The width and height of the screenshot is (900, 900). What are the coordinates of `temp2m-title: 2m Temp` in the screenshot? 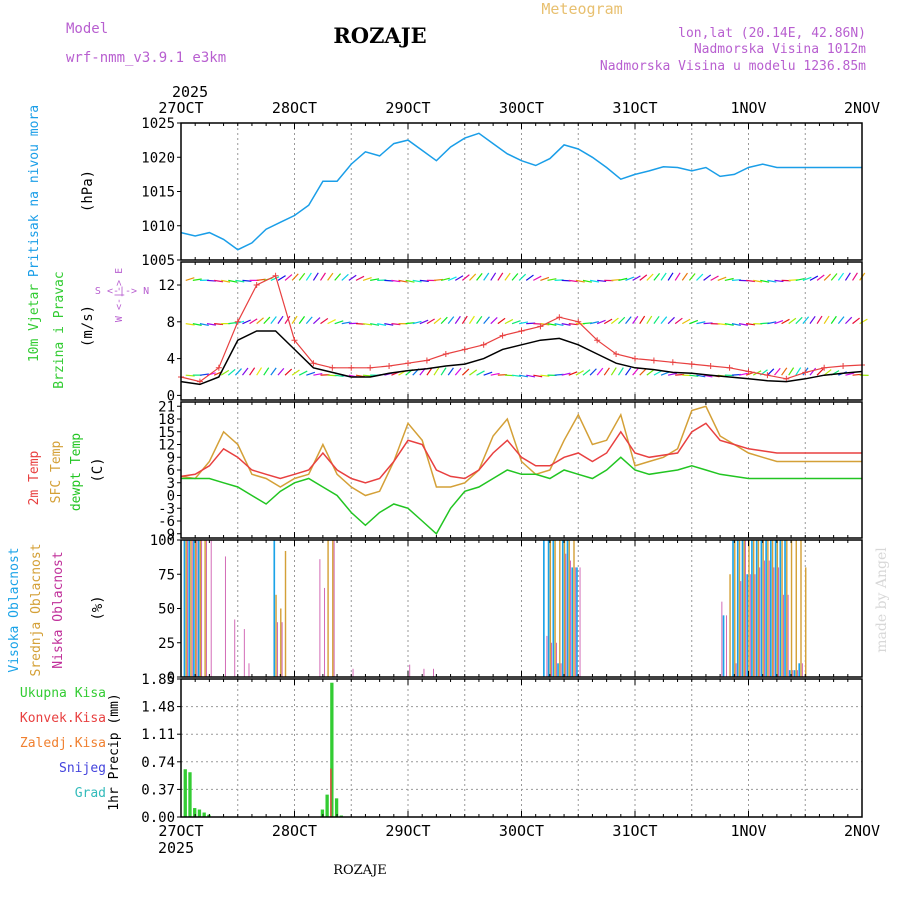 It's located at (34, 477).